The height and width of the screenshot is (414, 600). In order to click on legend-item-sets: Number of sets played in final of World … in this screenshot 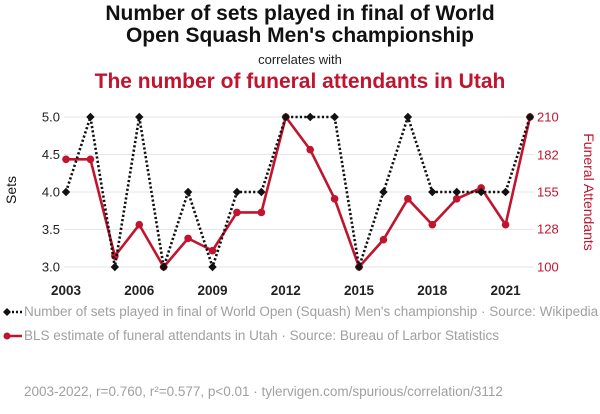, I will do `click(300, 312)`.